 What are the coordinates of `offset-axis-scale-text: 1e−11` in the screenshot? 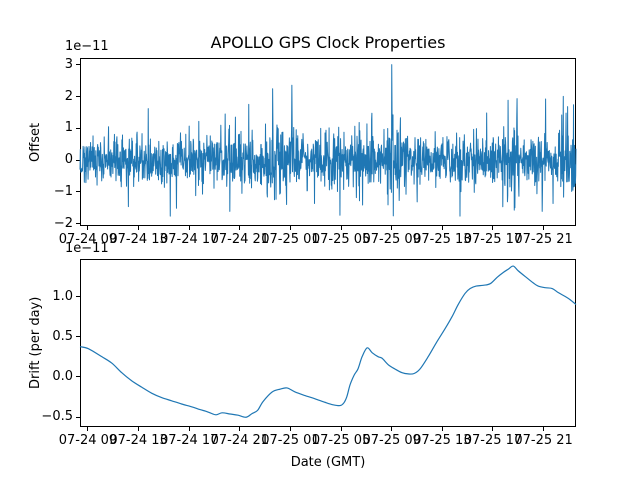 It's located at (87, 46).